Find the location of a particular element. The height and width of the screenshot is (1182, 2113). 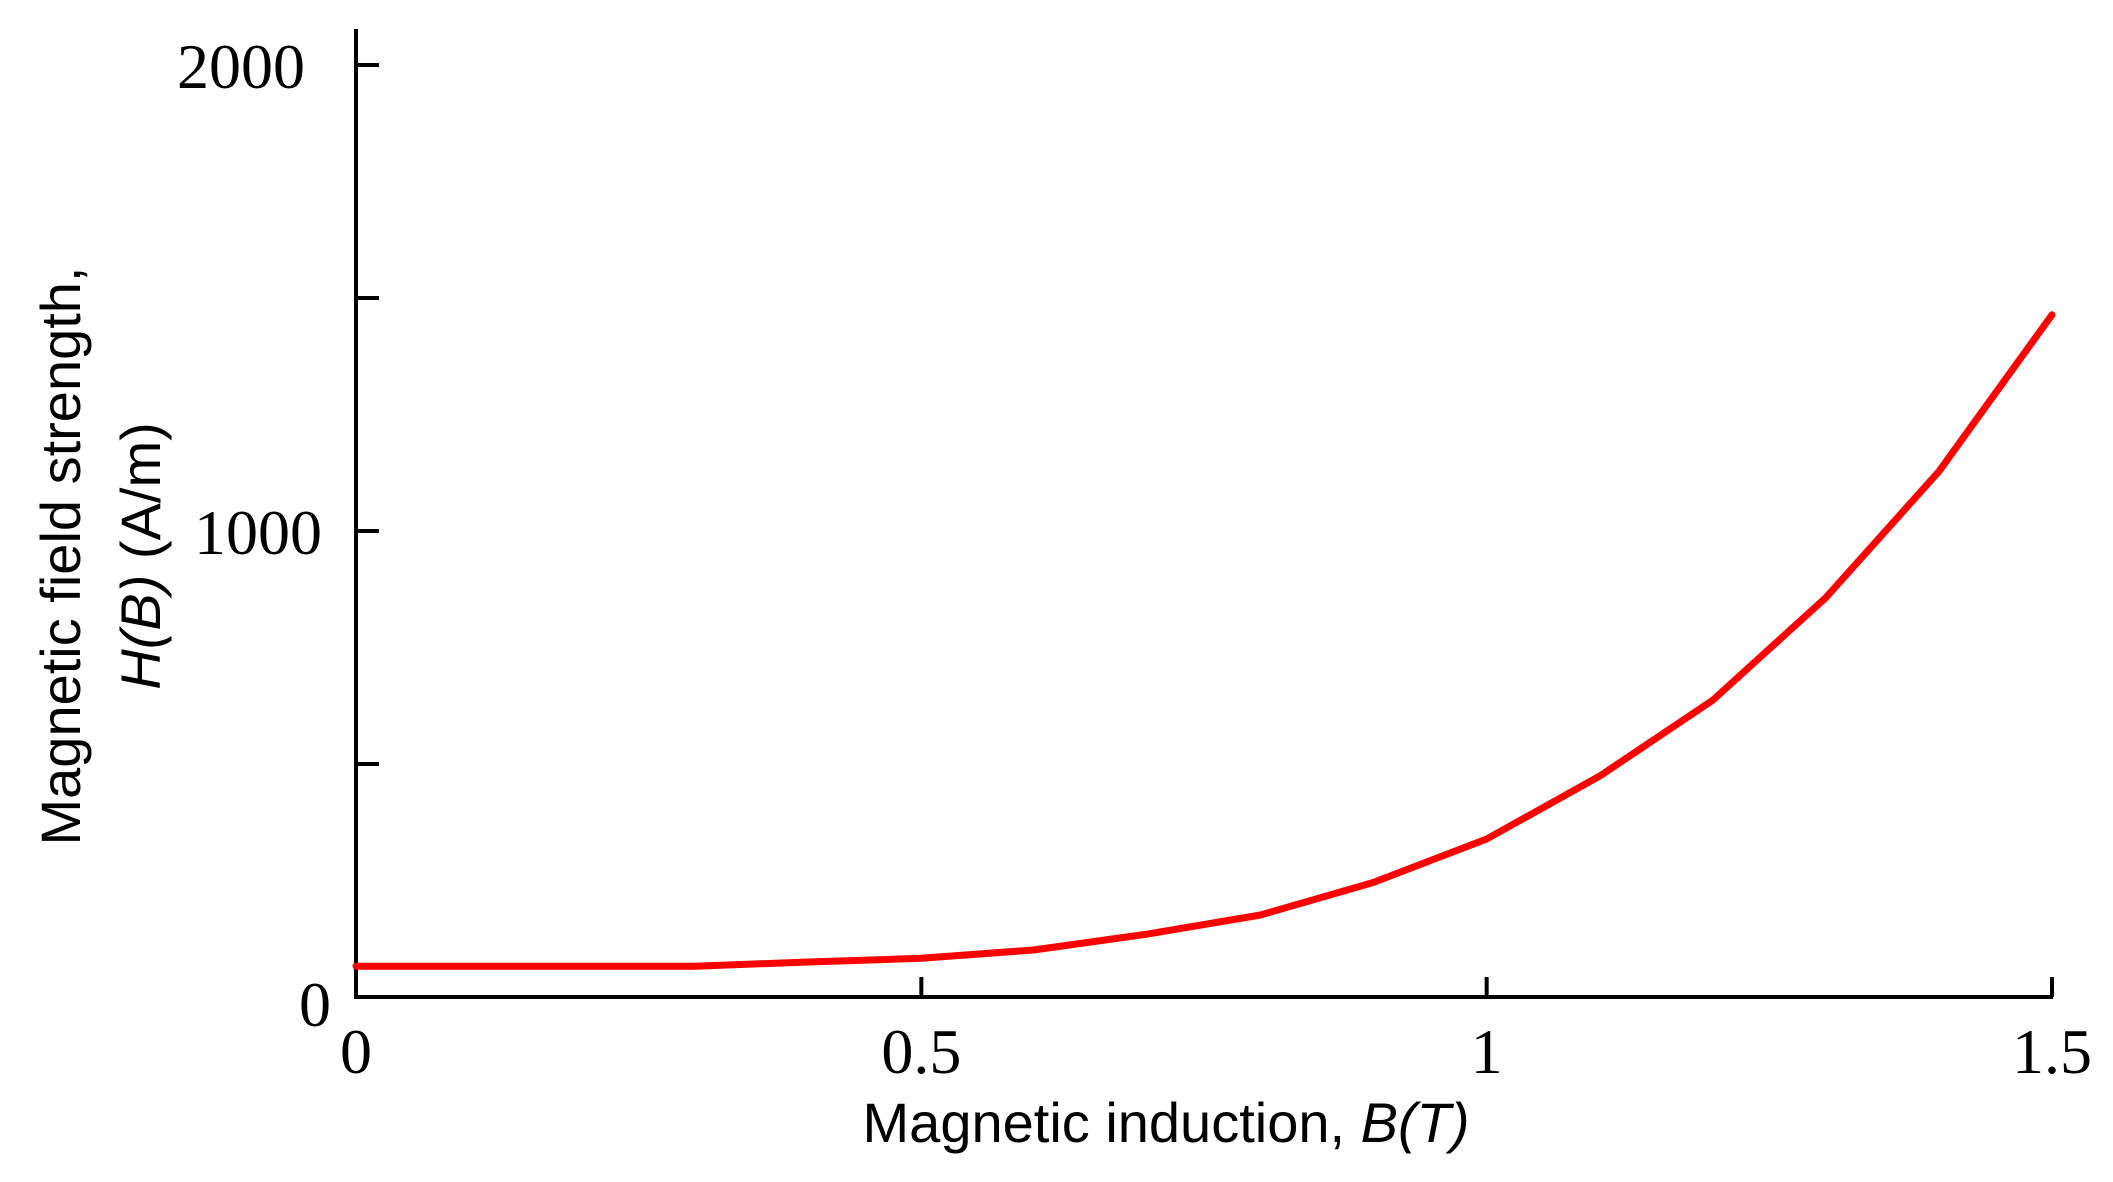

x-tick-label: 0.5 is located at coordinates (921, 1051).